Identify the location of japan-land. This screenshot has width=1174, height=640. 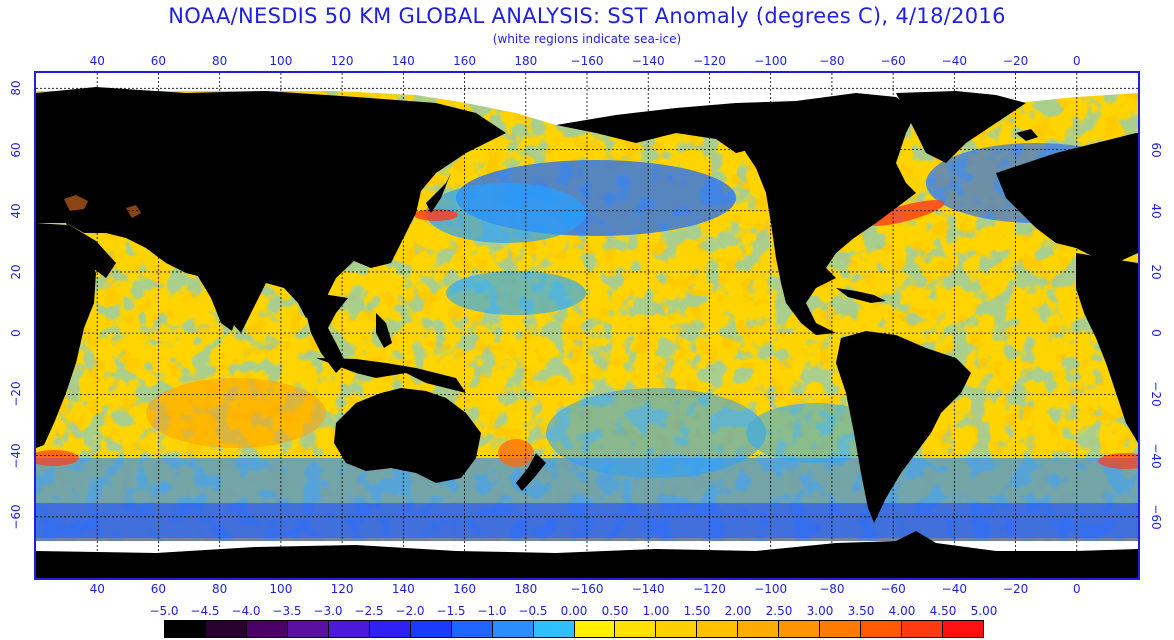
(438, 193).